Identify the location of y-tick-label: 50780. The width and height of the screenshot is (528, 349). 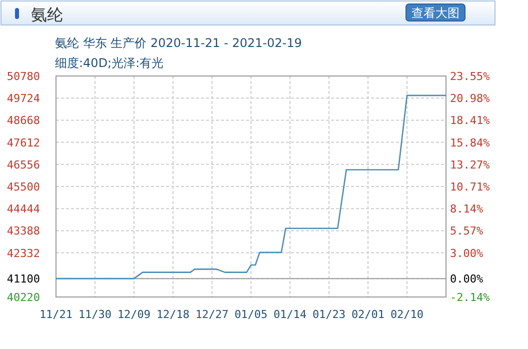
(23, 76).